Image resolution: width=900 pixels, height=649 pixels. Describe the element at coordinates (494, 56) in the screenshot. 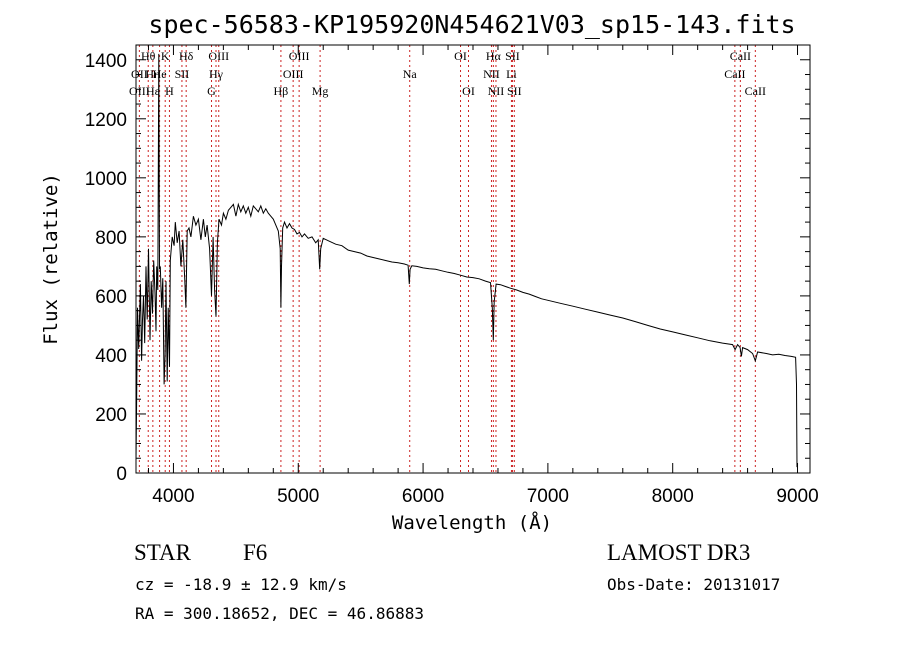

I see `spectral-line-label: Hα` at that location.